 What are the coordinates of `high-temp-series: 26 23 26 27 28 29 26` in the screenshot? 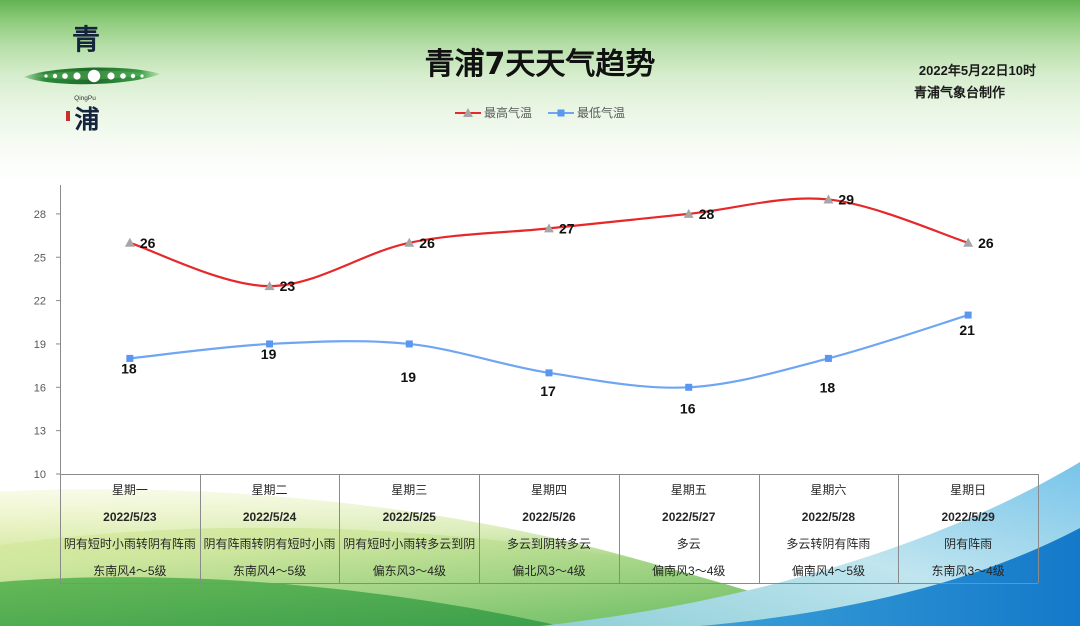 It's located at (559, 242).